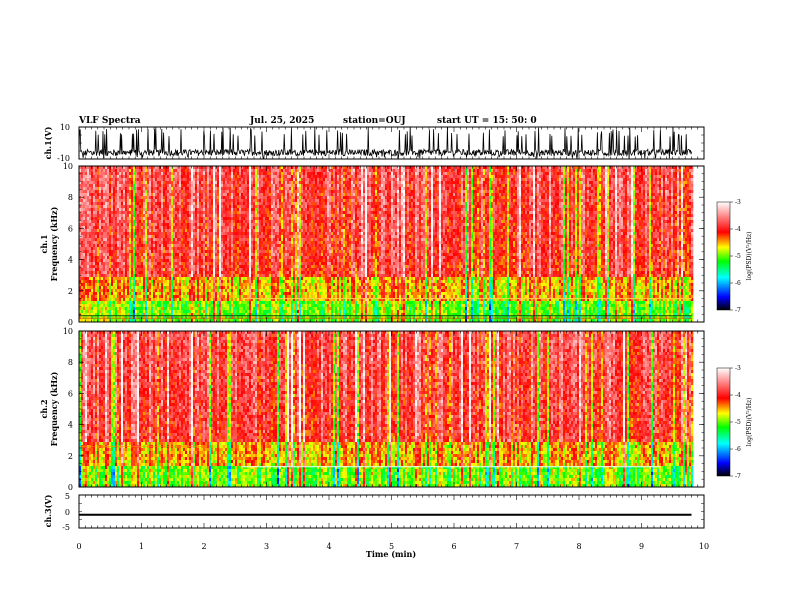  I want to click on ch1-waveform-panel: 10 -10 ch.1(V), so click(373, 143).